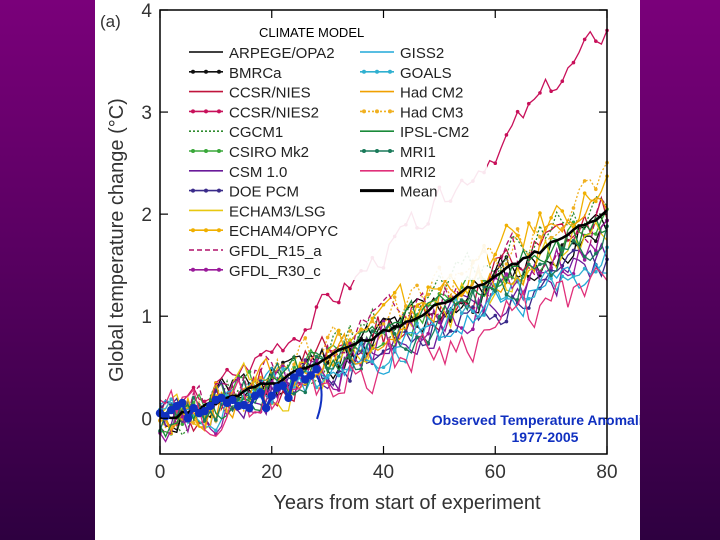 Image resolution: width=720 pixels, height=540 pixels. Describe the element at coordinates (277, 211) in the screenshot. I see `legend-label: ECHAM3/LSG` at that location.